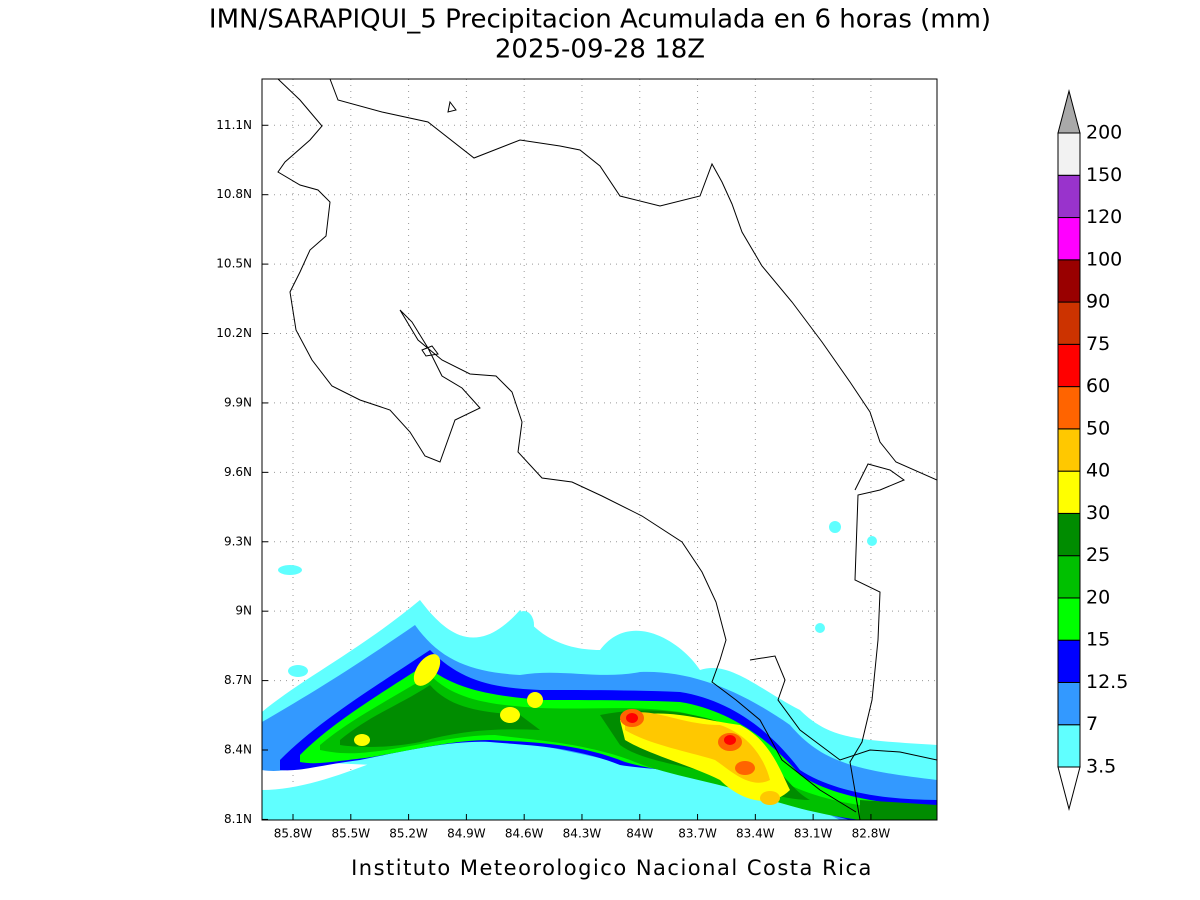 The image size is (1200, 900). Describe the element at coordinates (351, 834) in the screenshot. I see `lon-tick-label: 85.5W` at that location.